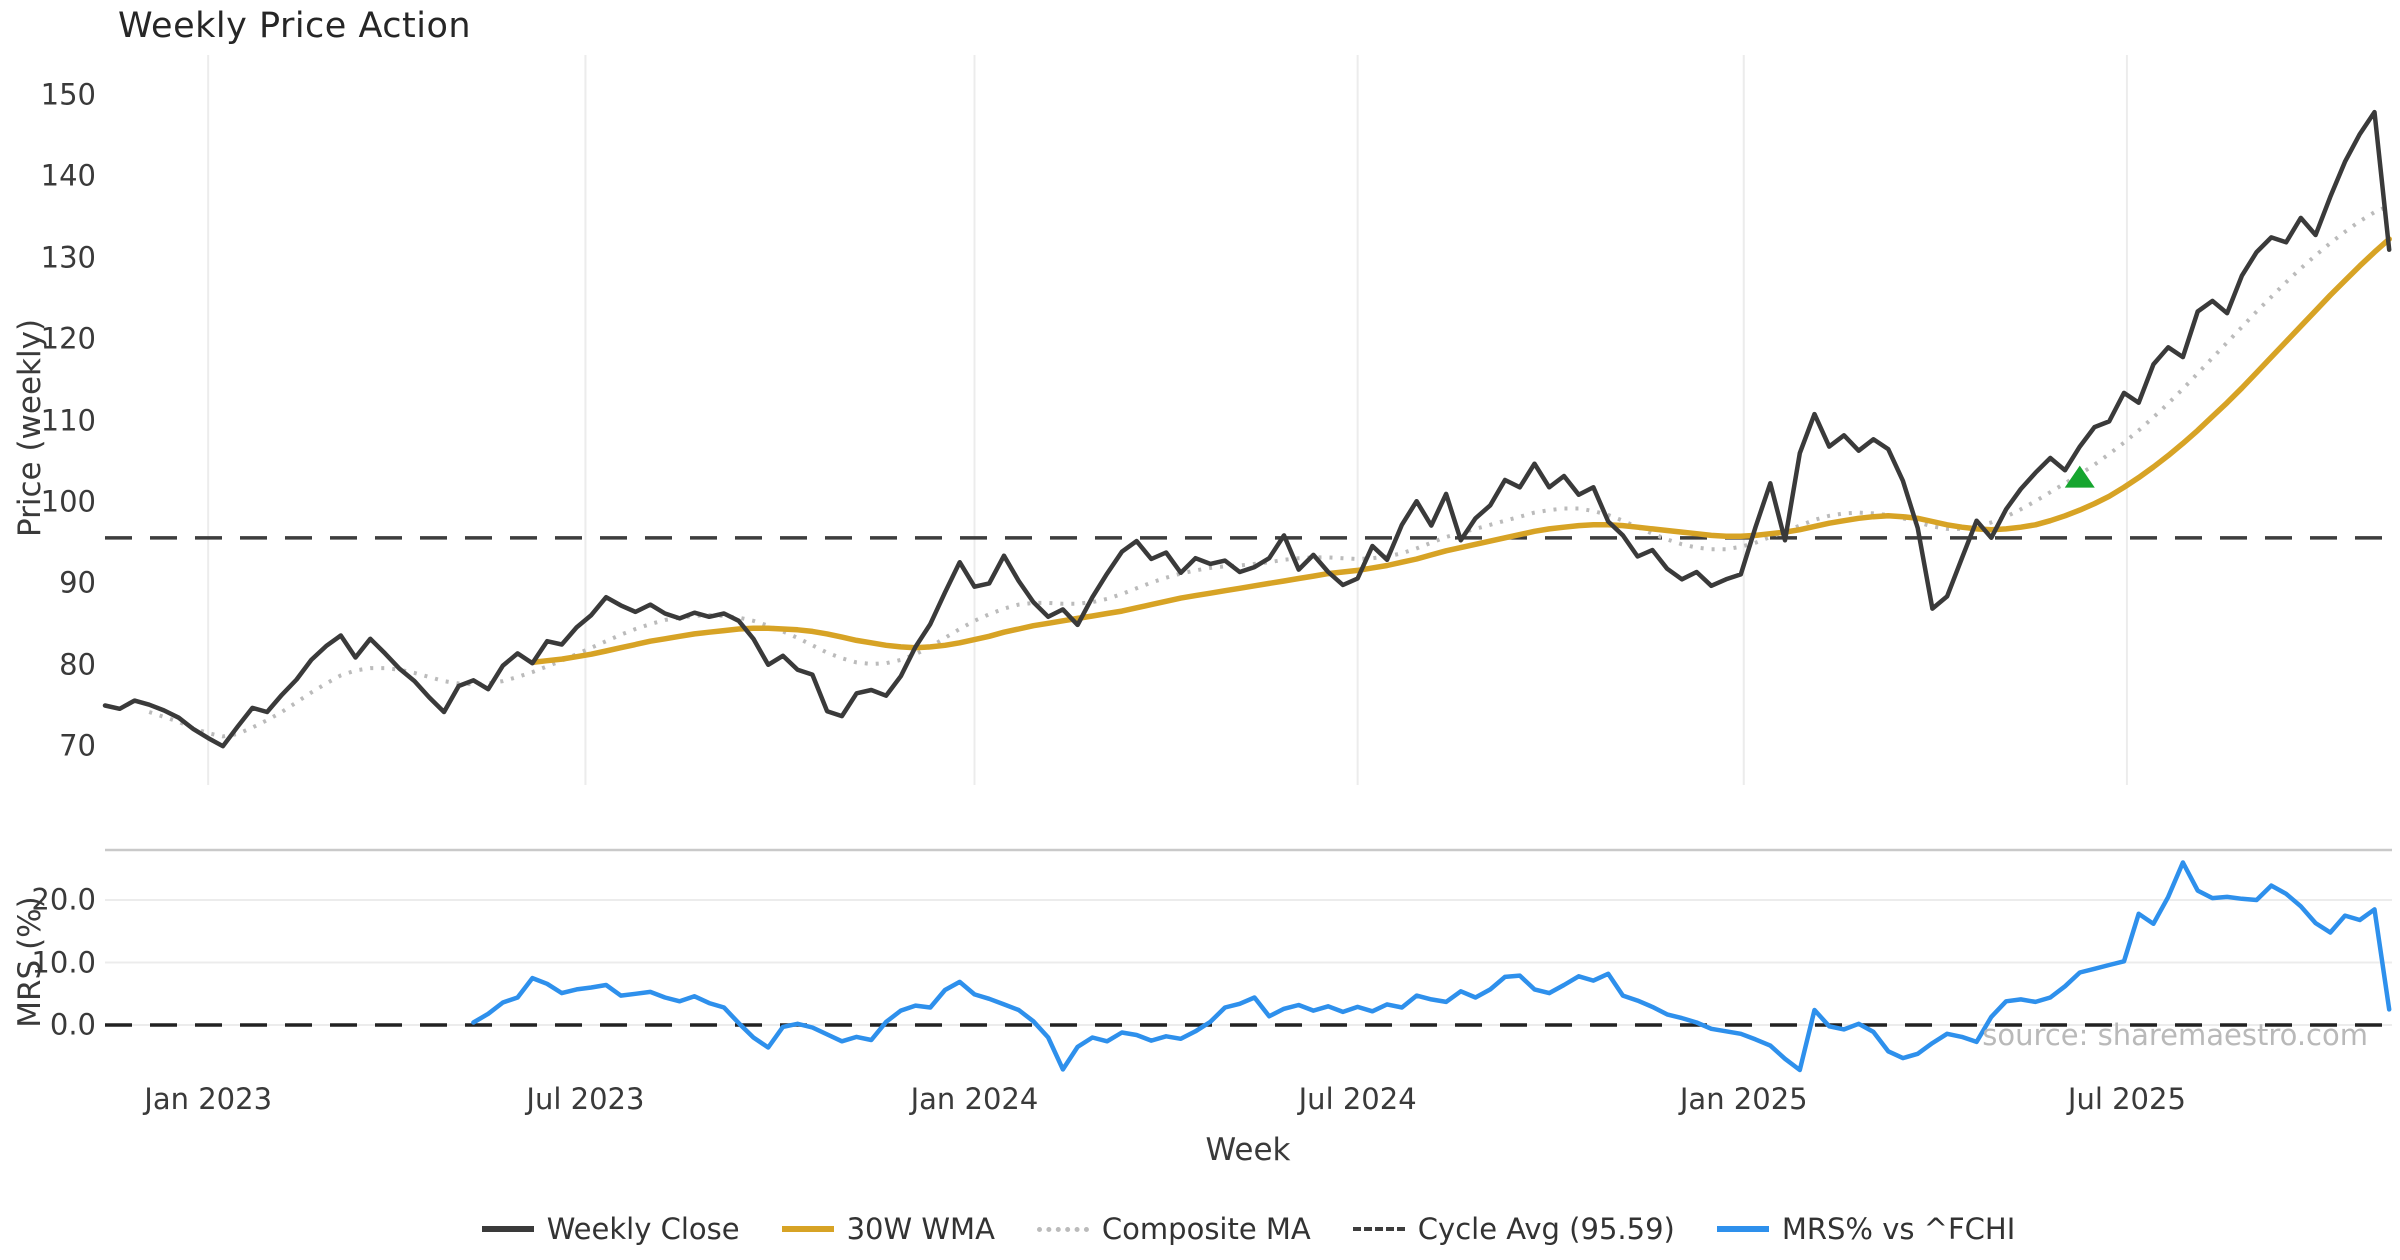  What do you see at coordinates (1062, 1229) in the screenshot?
I see `composite-ma-line-icon` at bounding box center [1062, 1229].